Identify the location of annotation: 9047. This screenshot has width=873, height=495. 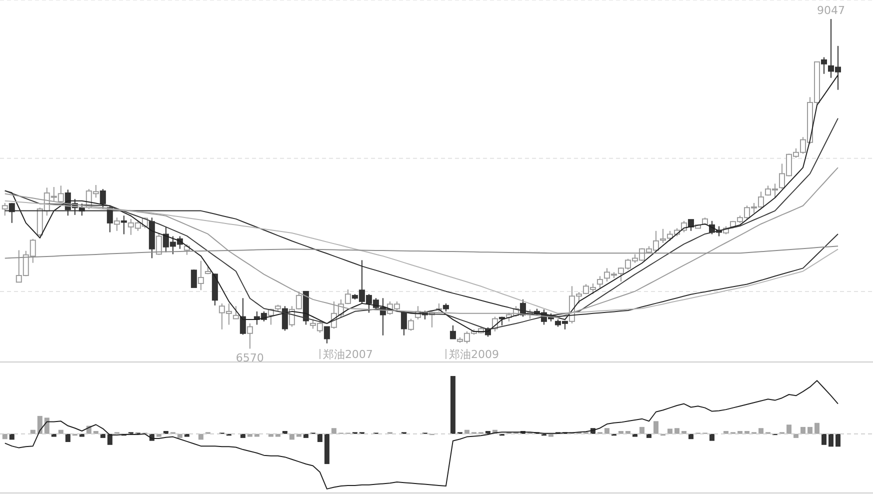
(830, 11).